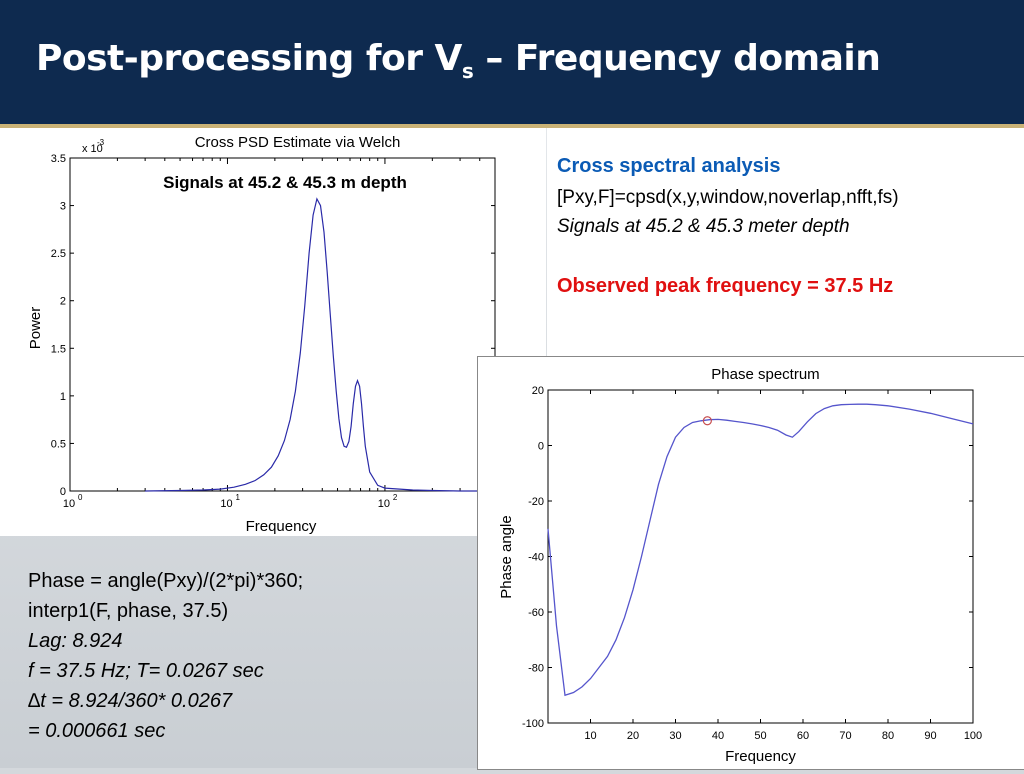  Describe the element at coordinates (58, 349) in the screenshot. I see `psd-ytick-label: 1.5` at that location.